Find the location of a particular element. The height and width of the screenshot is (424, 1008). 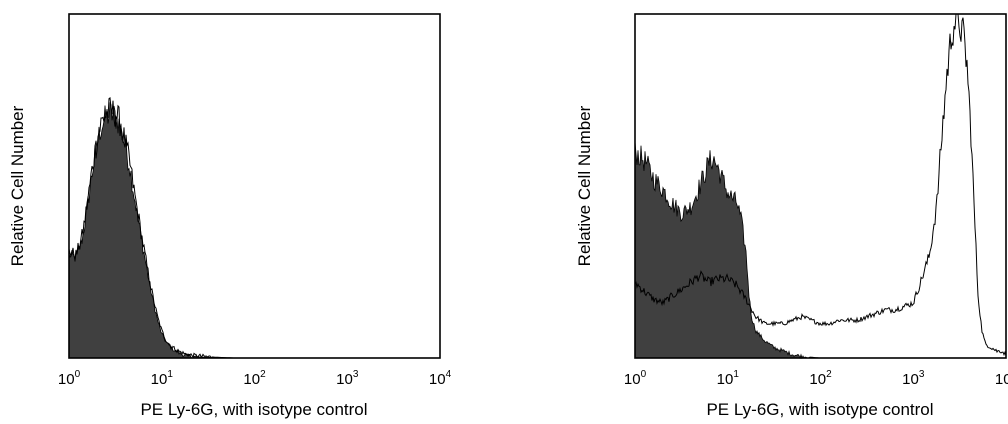

isotype-histogram-filled is located at coordinates (727, 250).